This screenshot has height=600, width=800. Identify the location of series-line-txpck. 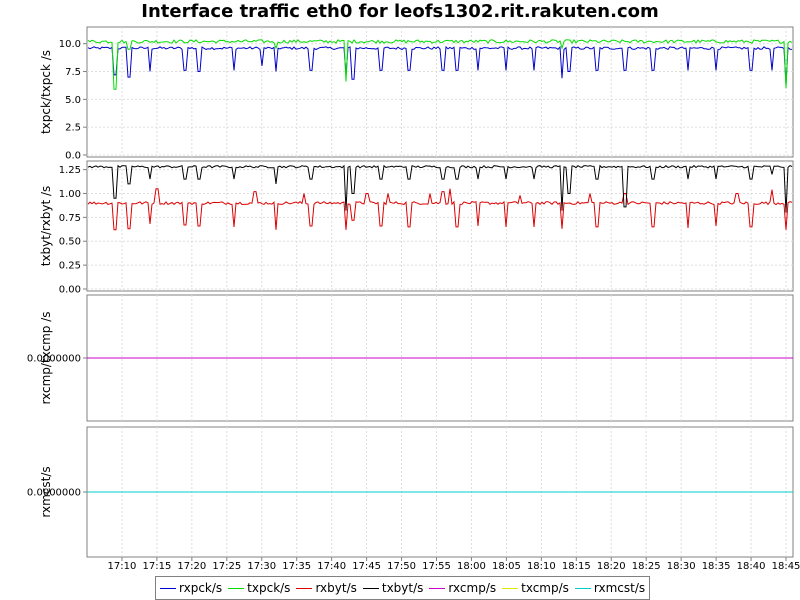
(440, 64).